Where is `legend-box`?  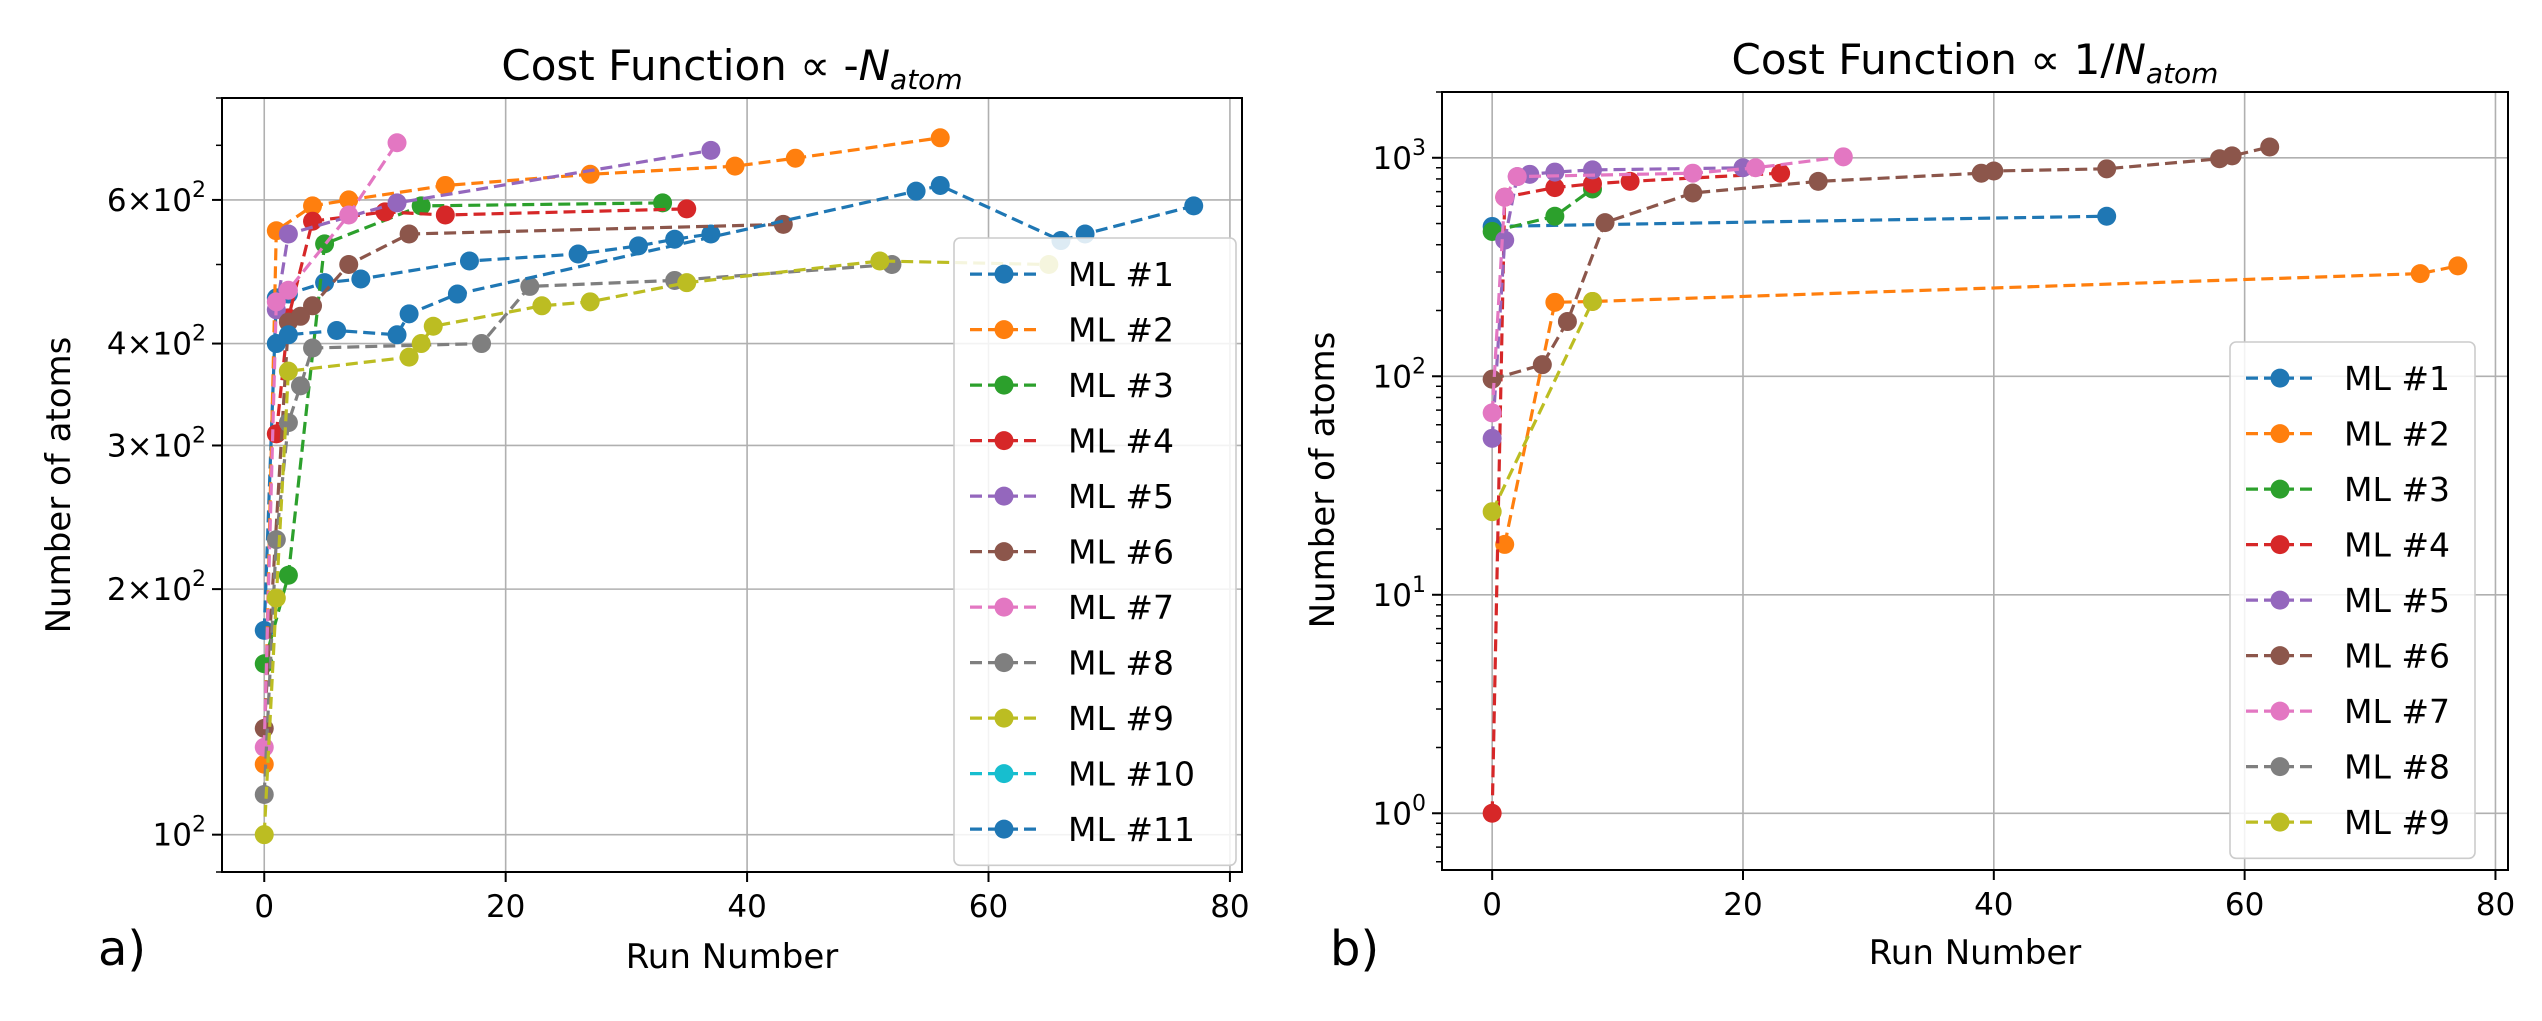 legend-box is located at coordinates (2352, 600).